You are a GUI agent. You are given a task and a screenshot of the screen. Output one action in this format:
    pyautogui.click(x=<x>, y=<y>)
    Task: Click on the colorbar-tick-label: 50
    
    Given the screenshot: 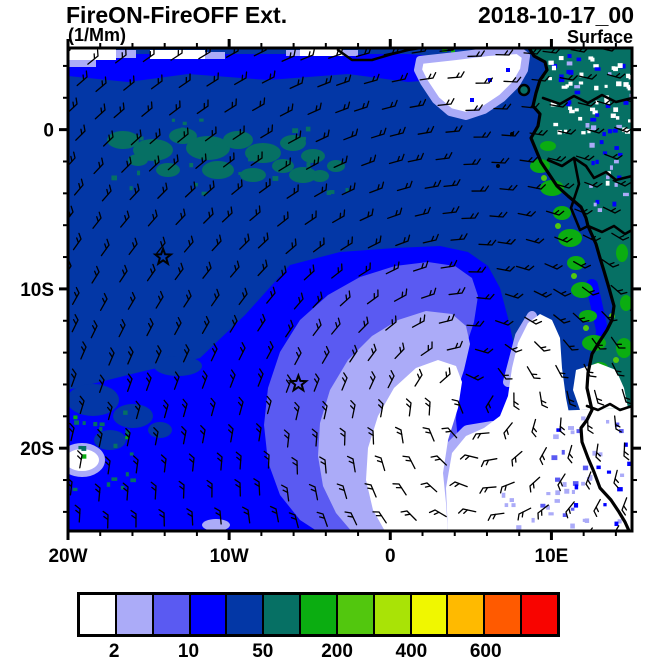 What is the action you would take?
    pyautogui.click(x=263, y=651)
    